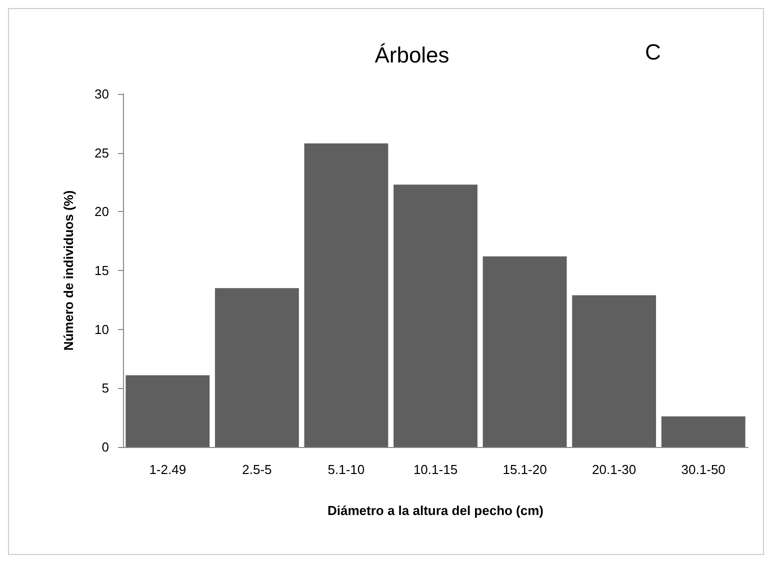  What do you see at coordinates (435, 510) in the screenshot?
I see `x-axis-title: Diámetro a la altura del pecho (cm)` at bounding box center [435, 510].